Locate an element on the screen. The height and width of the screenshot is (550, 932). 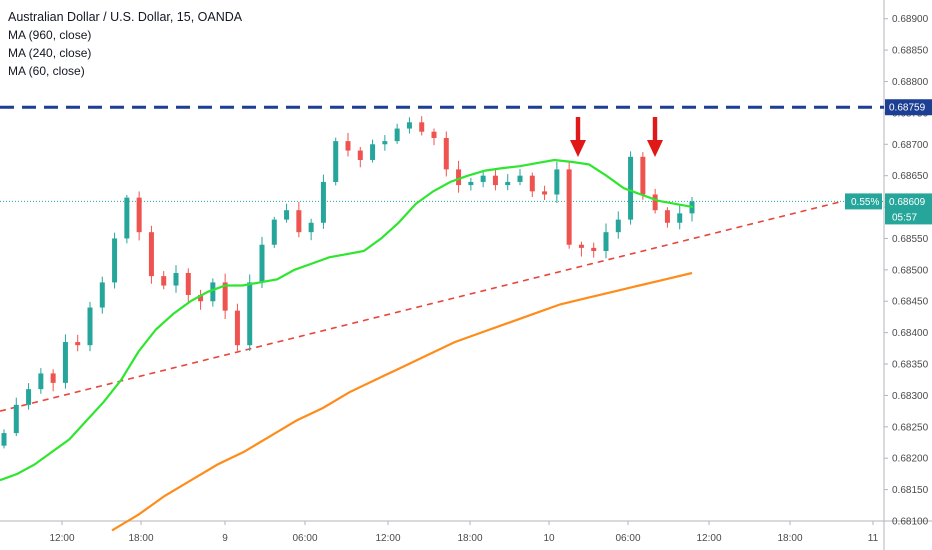
indicator-ma-960: MA (960, close) is located at coordinates (50, 35).